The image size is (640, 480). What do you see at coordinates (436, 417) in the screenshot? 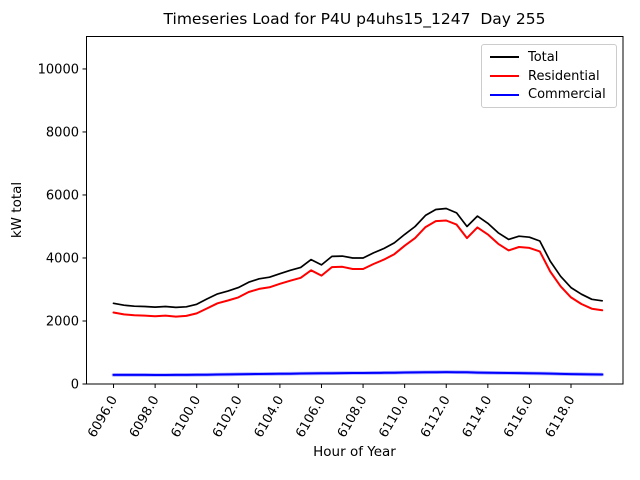
I see `x-tick-label: 6112.0` at bounding box center [436, 417].